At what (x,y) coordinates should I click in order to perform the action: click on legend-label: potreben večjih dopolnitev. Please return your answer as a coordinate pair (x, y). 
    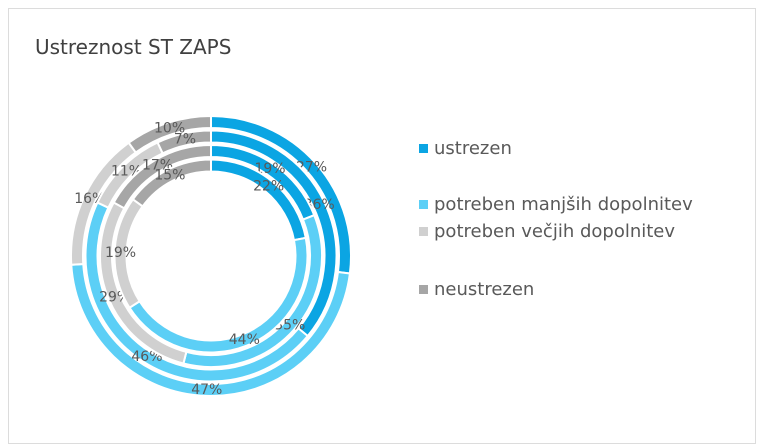
    Looking at the image, I should click on (555, 231).